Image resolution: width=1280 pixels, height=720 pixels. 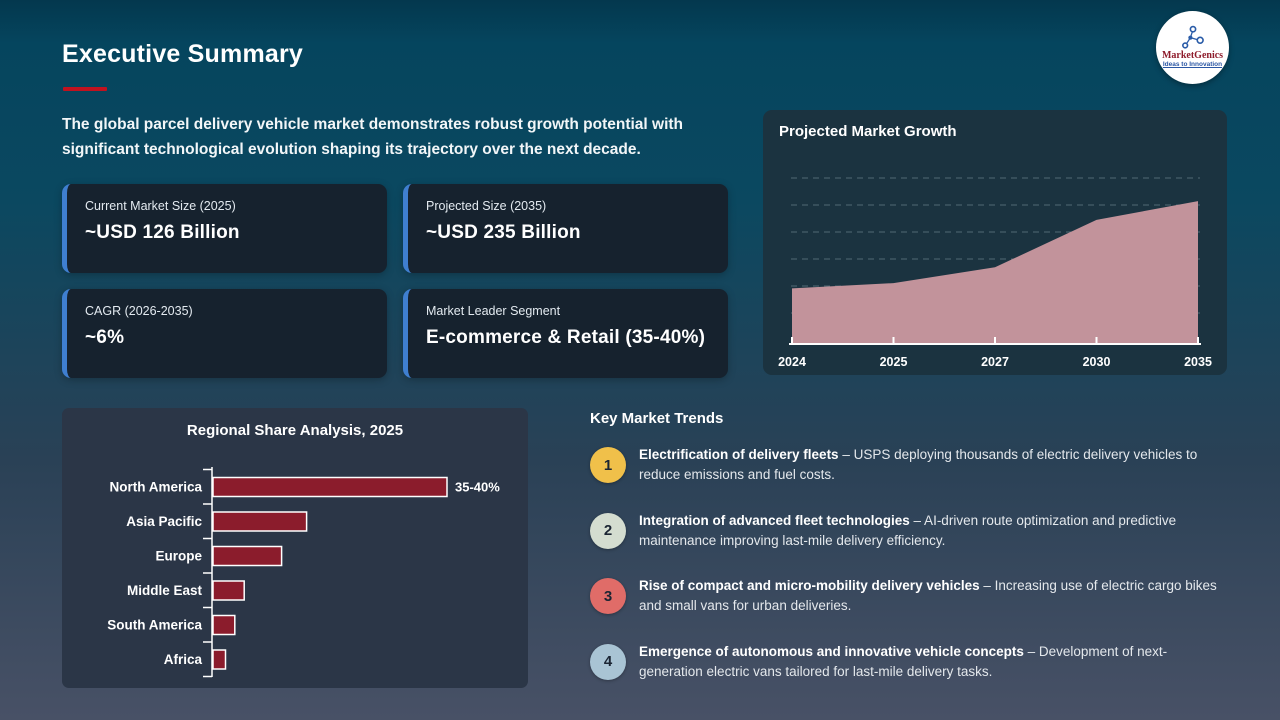 I want to click on trend-badge-2: 2, so click(x=608, y=530).